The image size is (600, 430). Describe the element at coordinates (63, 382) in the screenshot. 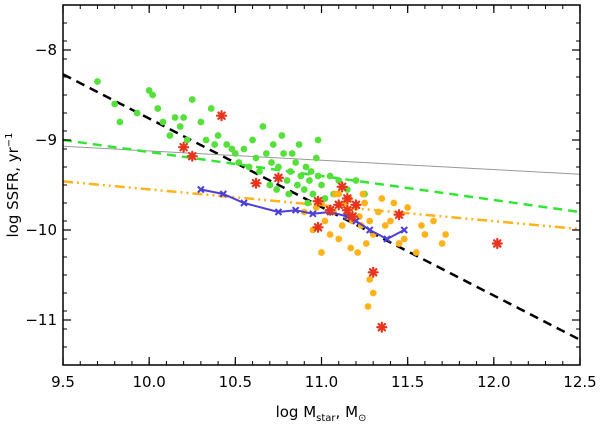

I see `x-tick-label-0: 9.5` at that location.